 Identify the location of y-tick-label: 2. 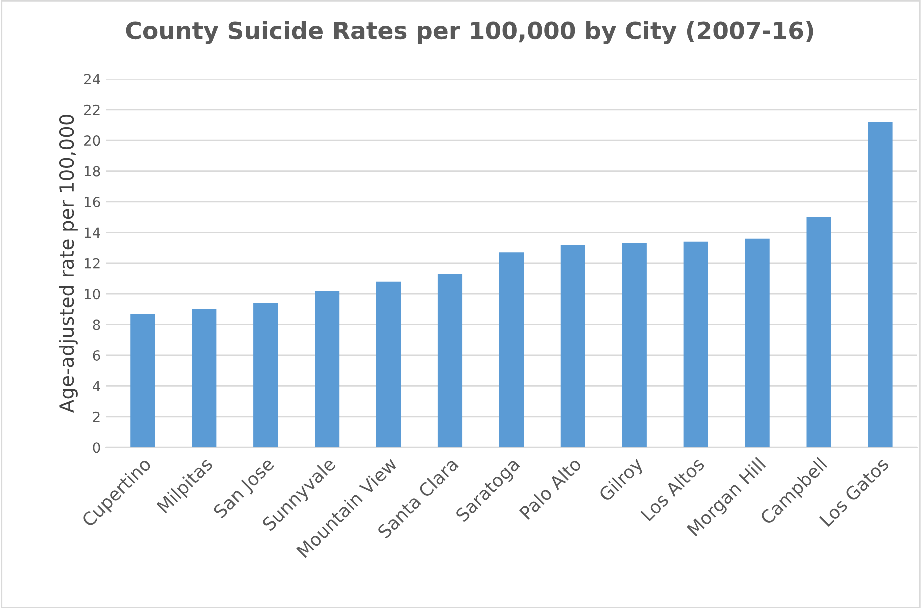
(96, 417).